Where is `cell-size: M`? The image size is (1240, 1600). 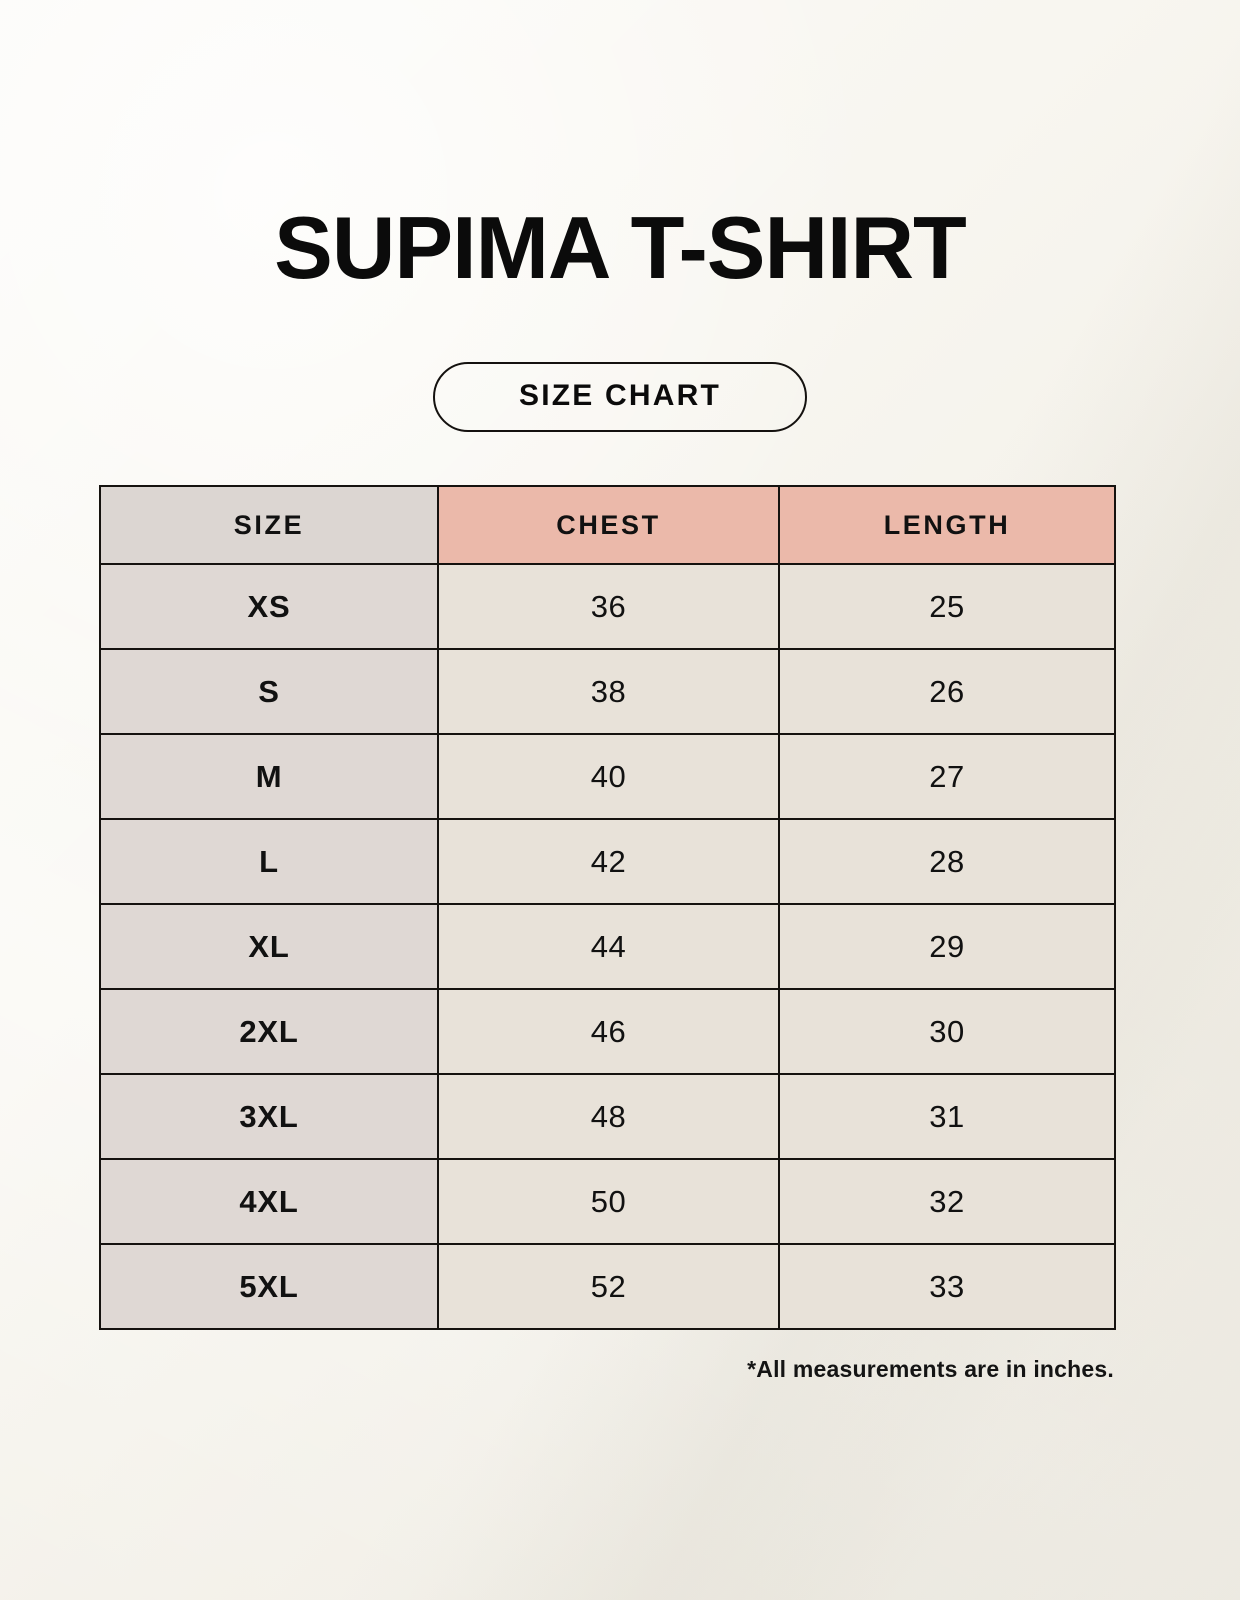
cell-size: M is located at coordinates (269, 776).